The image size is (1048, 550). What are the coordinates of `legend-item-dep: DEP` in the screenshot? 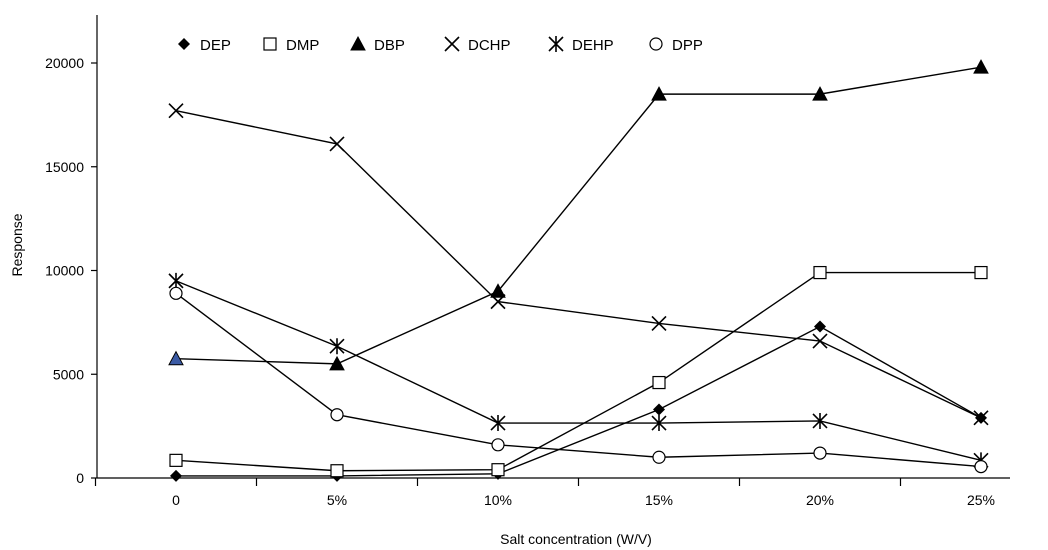 It's located at (204, 45).